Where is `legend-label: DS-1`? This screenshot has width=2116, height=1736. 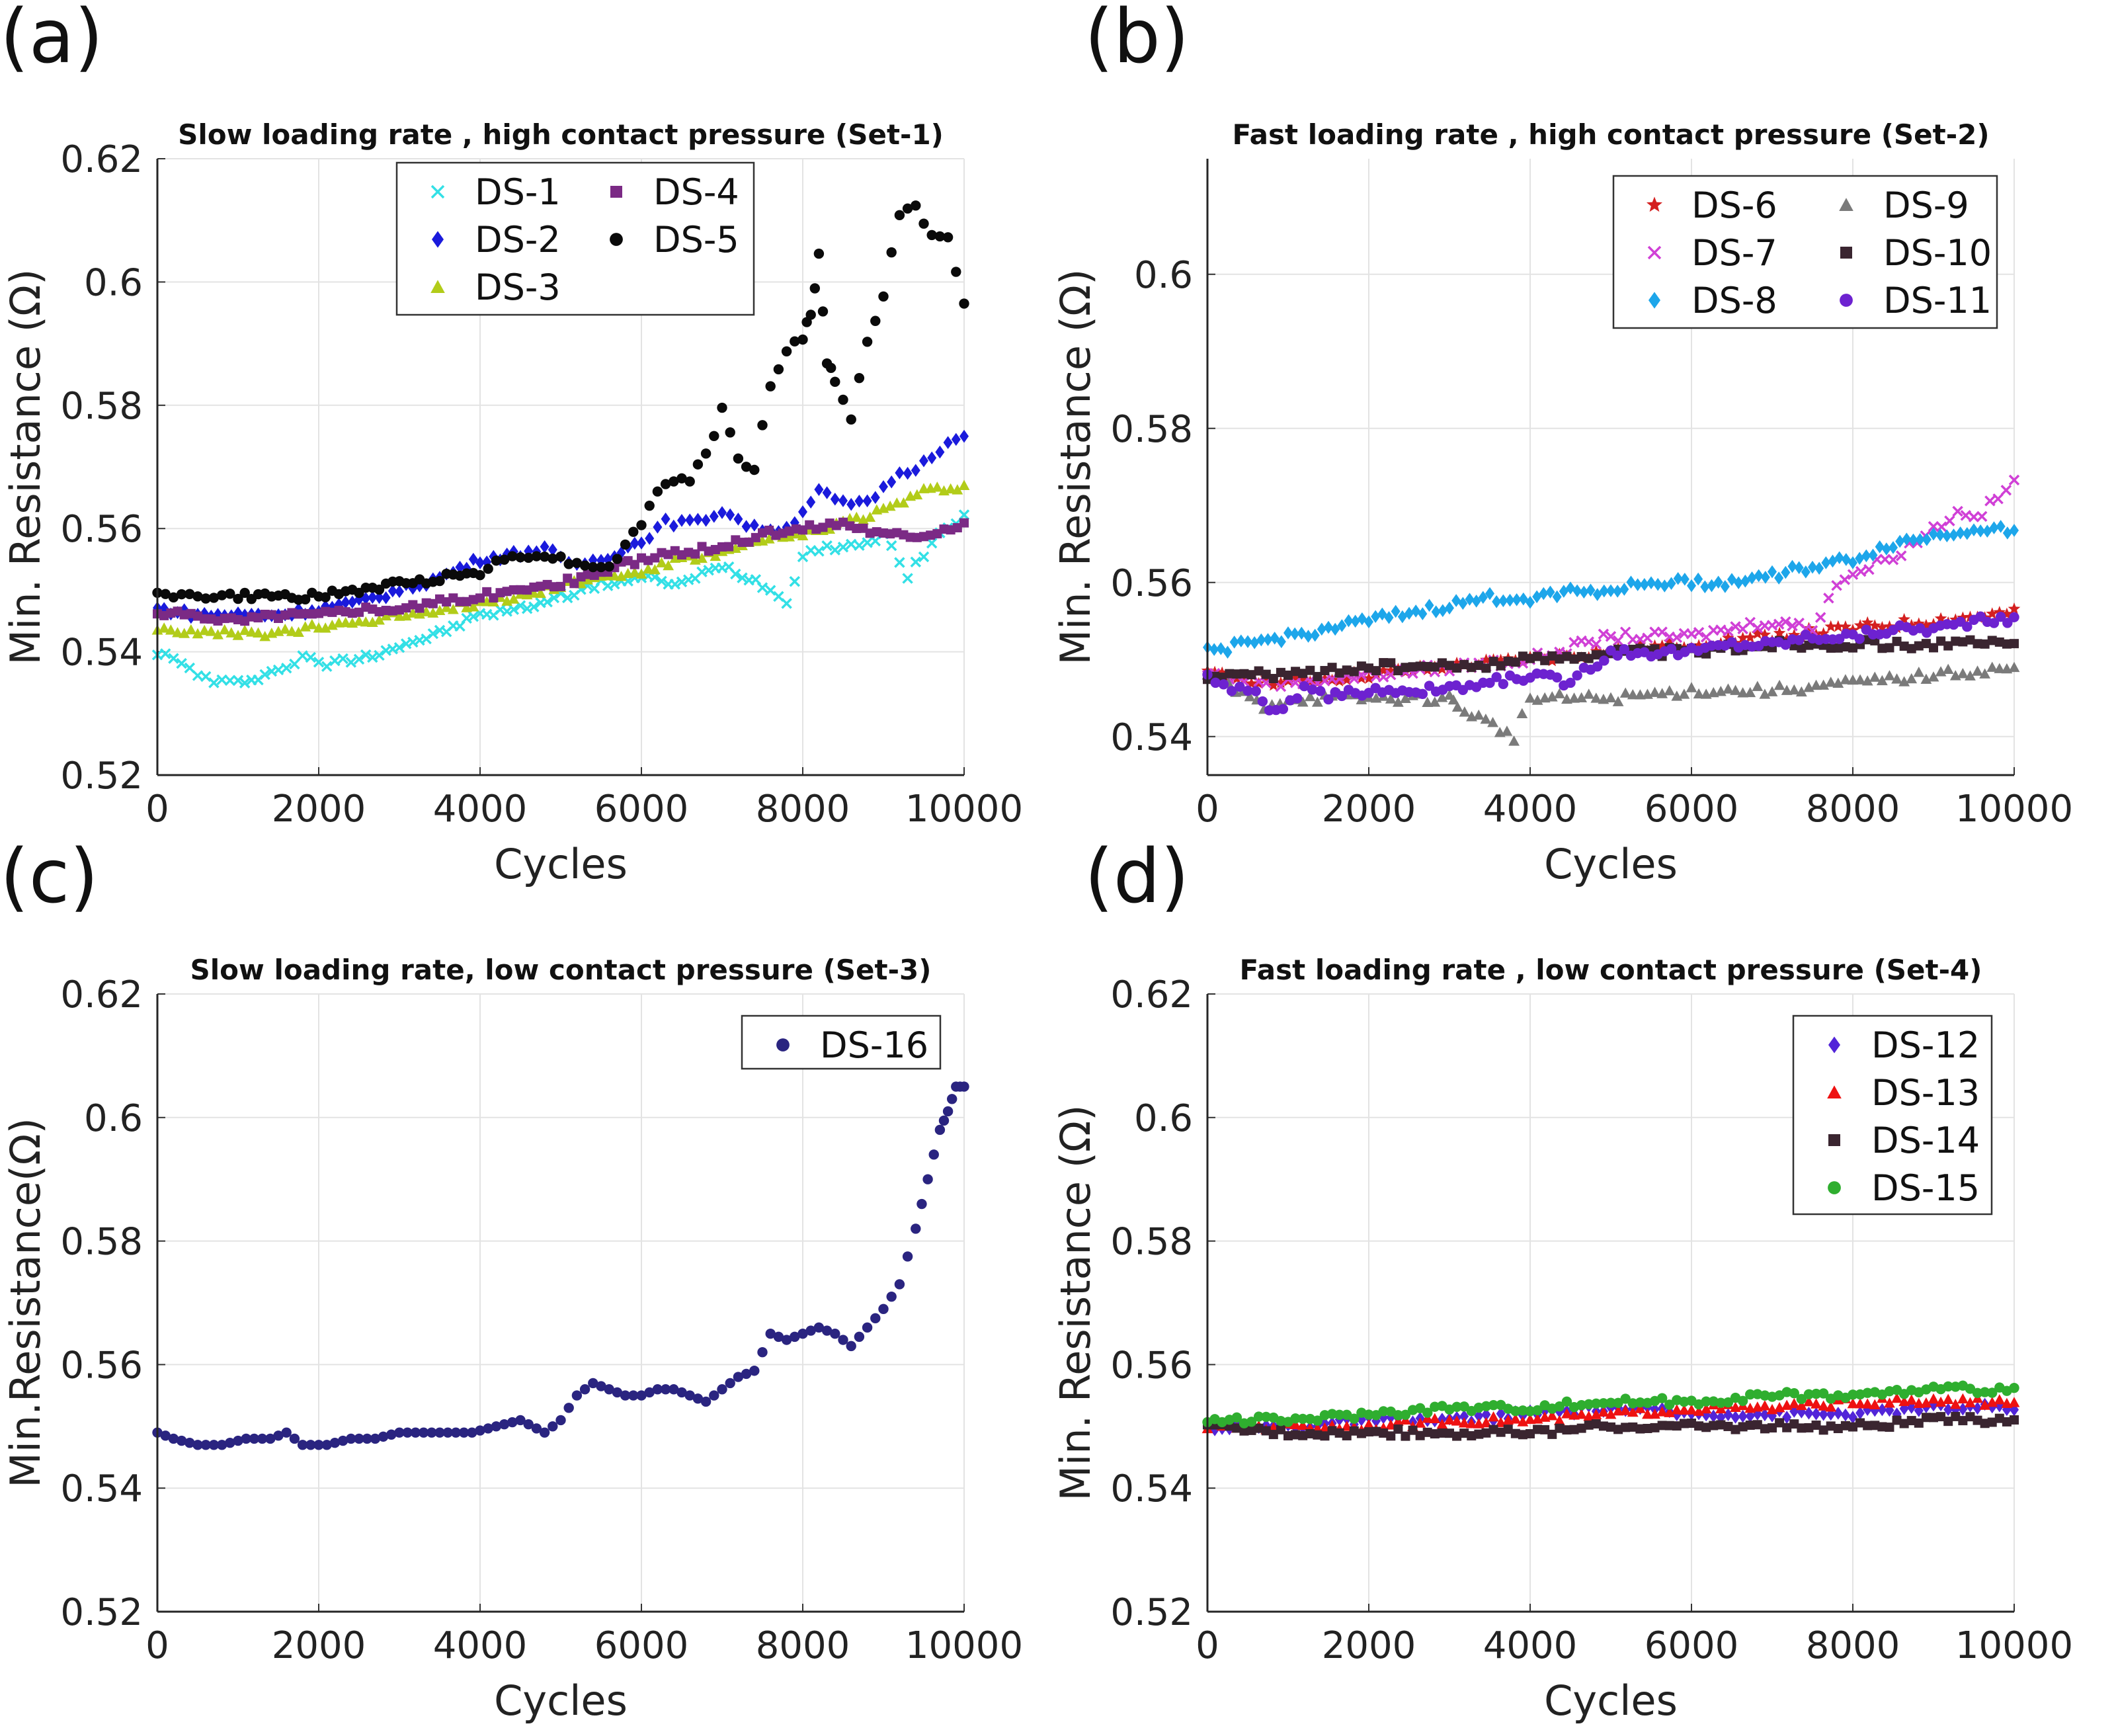
legend-label: DS-1 is located at coordinates (518, 192).